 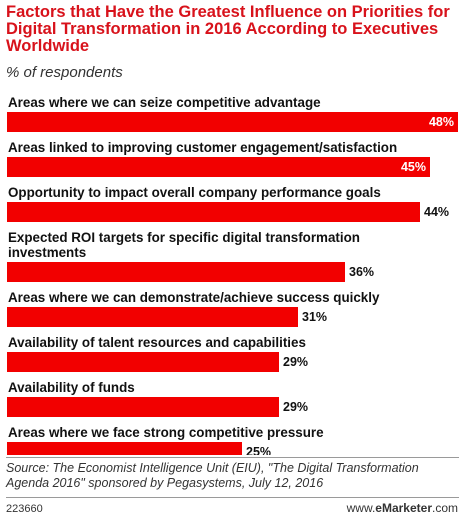 I want to click on brand-suffix: .com, so click(x=444, y=508).